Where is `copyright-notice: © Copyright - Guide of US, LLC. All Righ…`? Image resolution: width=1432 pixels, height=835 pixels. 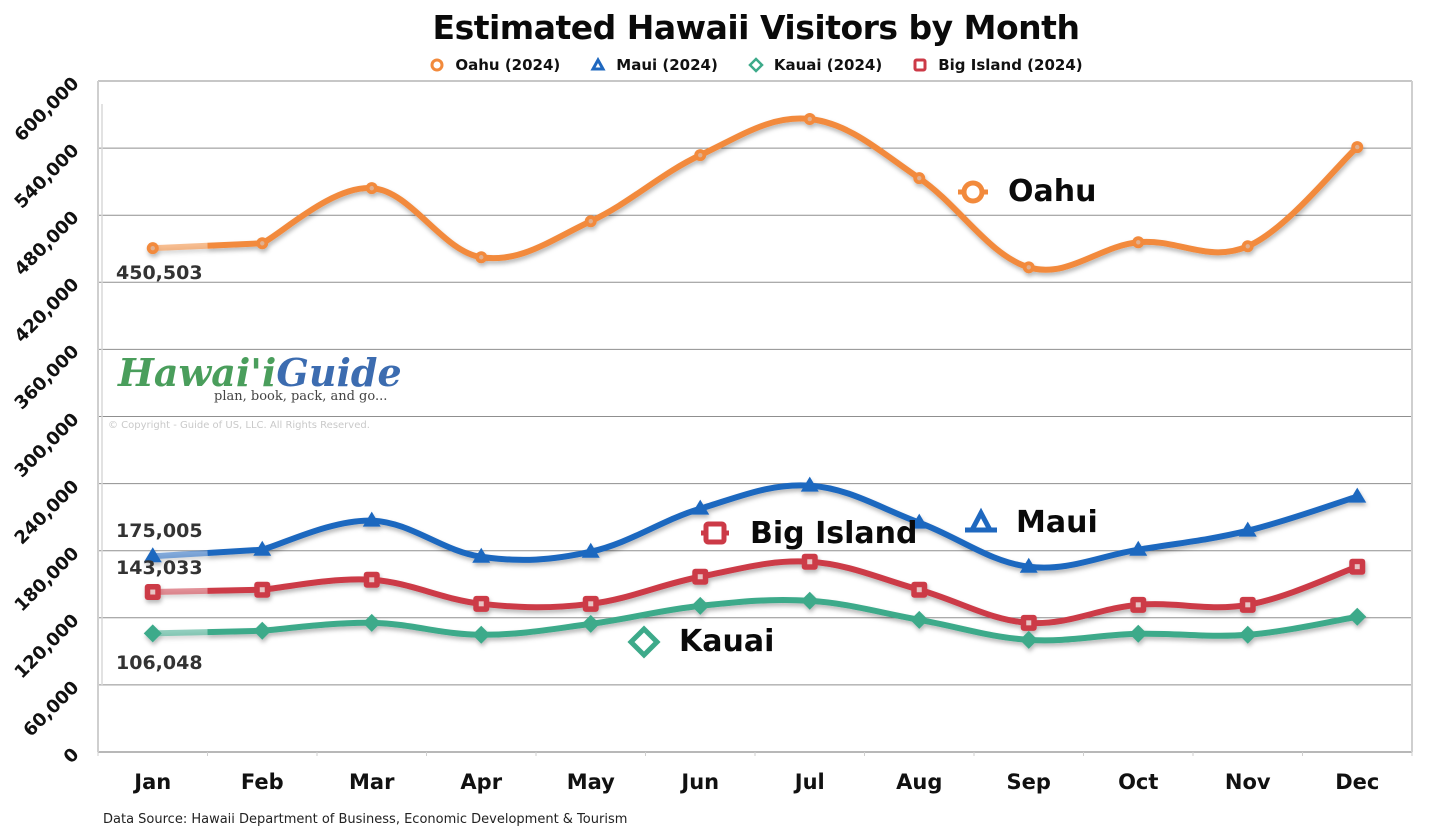
copyright-notice: © Copyright - Guide of US, LLC. All Righ… is located at coordinates (239, 425).